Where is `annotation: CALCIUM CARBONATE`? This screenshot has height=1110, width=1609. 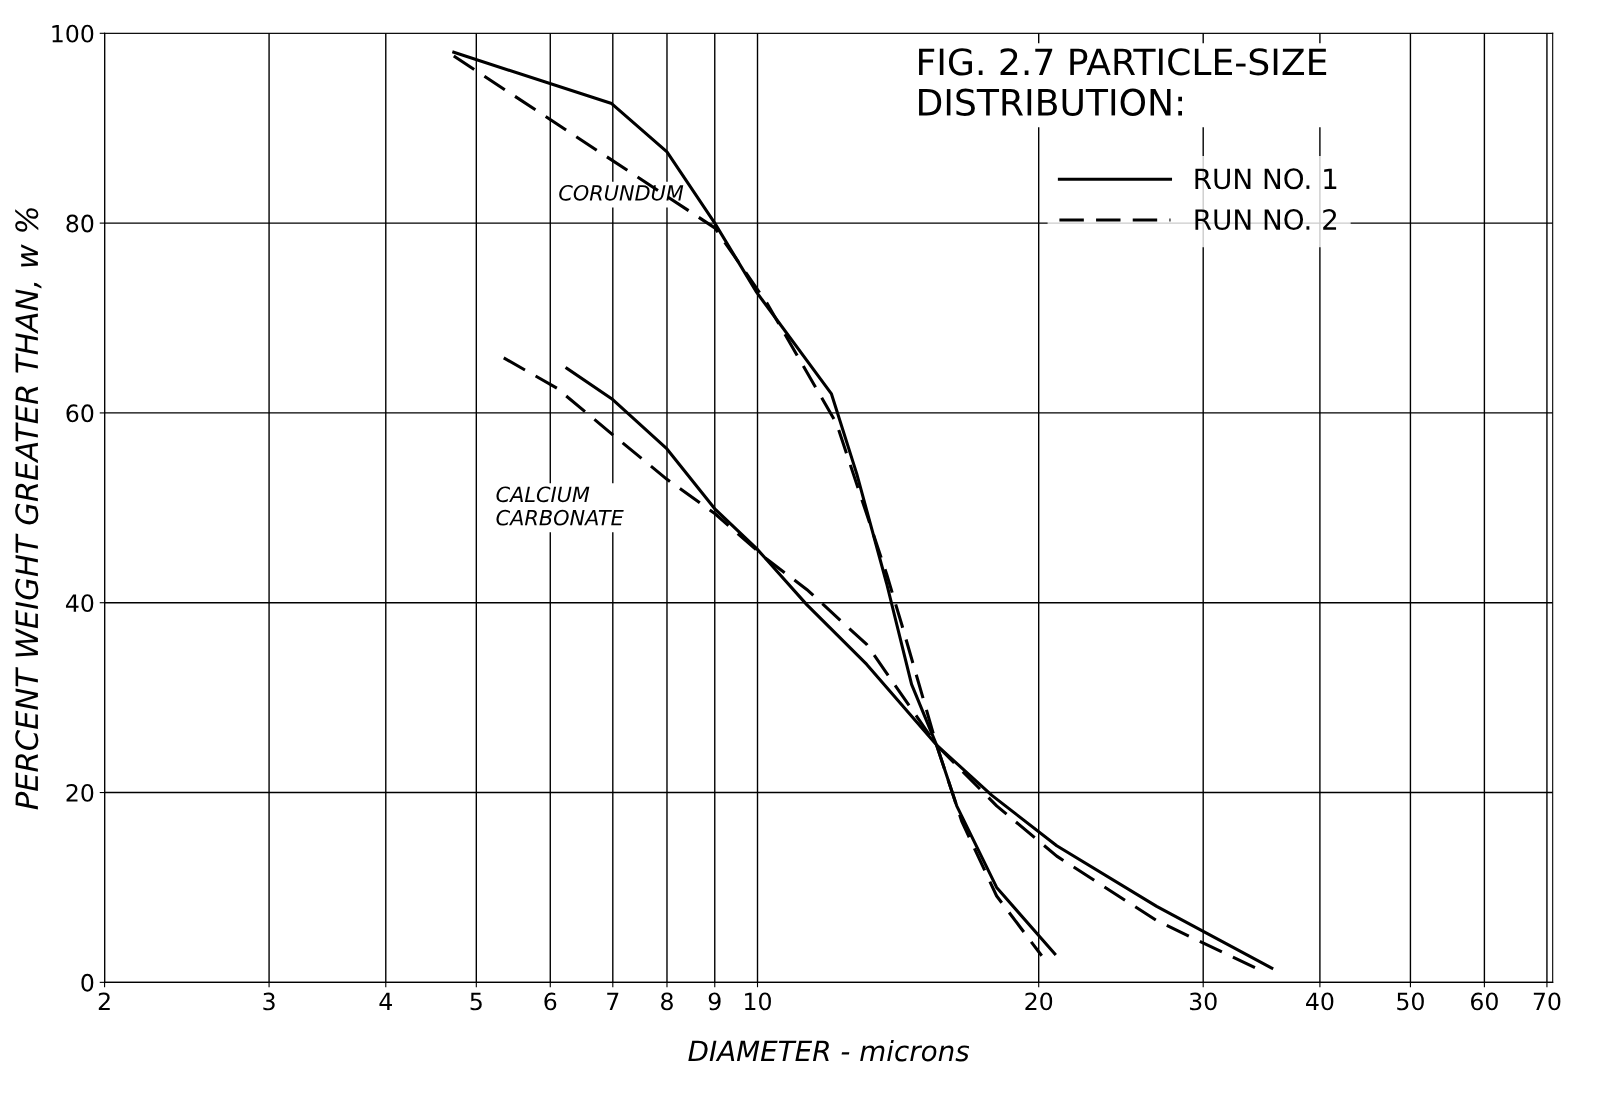
annotation: CALCIUM CARBONATE is located at coordinates (560, 506).